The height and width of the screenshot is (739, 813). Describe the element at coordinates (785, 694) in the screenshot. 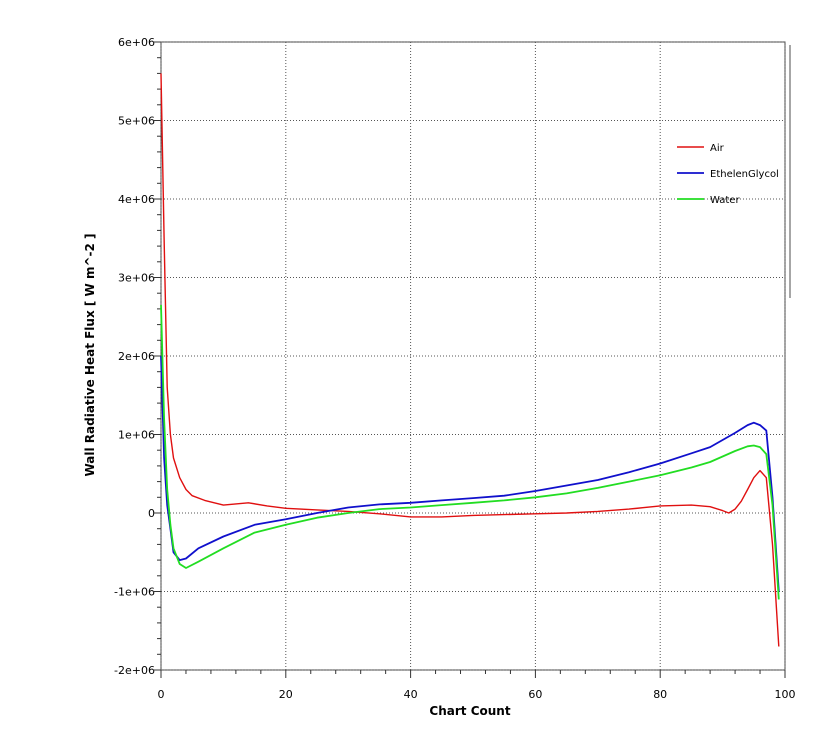

I see `x-tick-label: 100` at that location.